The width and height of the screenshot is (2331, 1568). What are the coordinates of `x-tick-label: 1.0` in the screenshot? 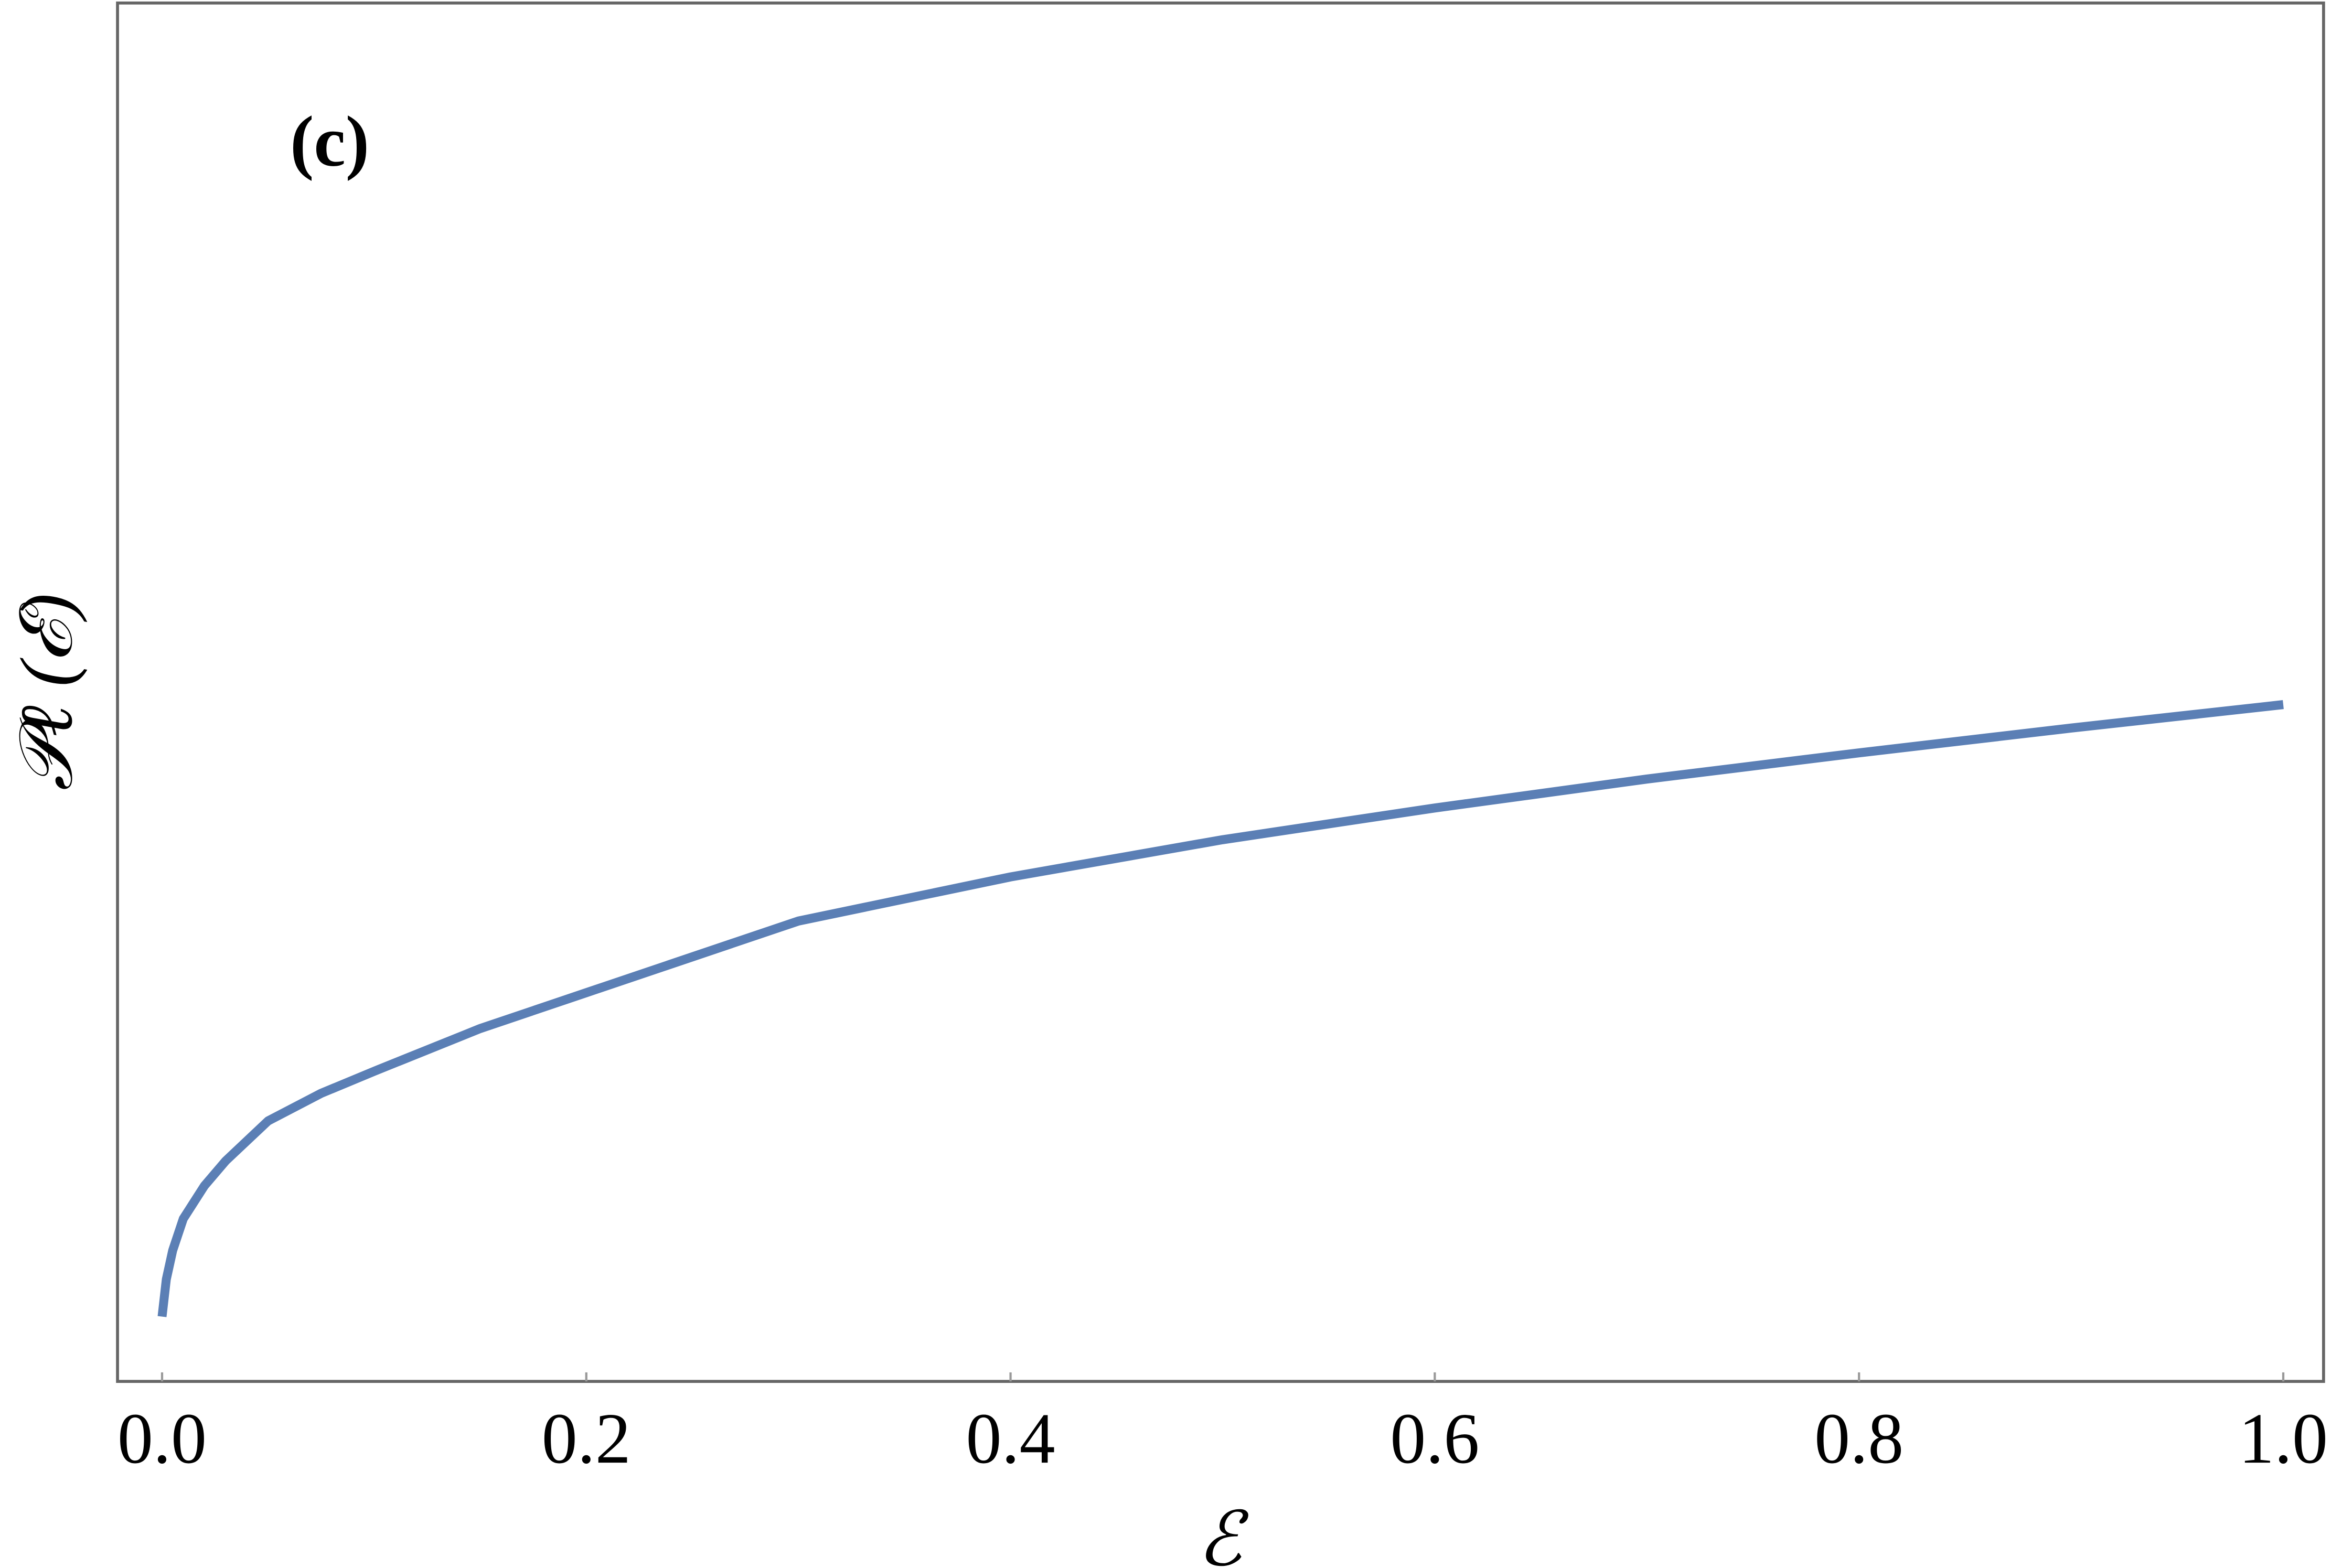 It's located at (2283, 1438).